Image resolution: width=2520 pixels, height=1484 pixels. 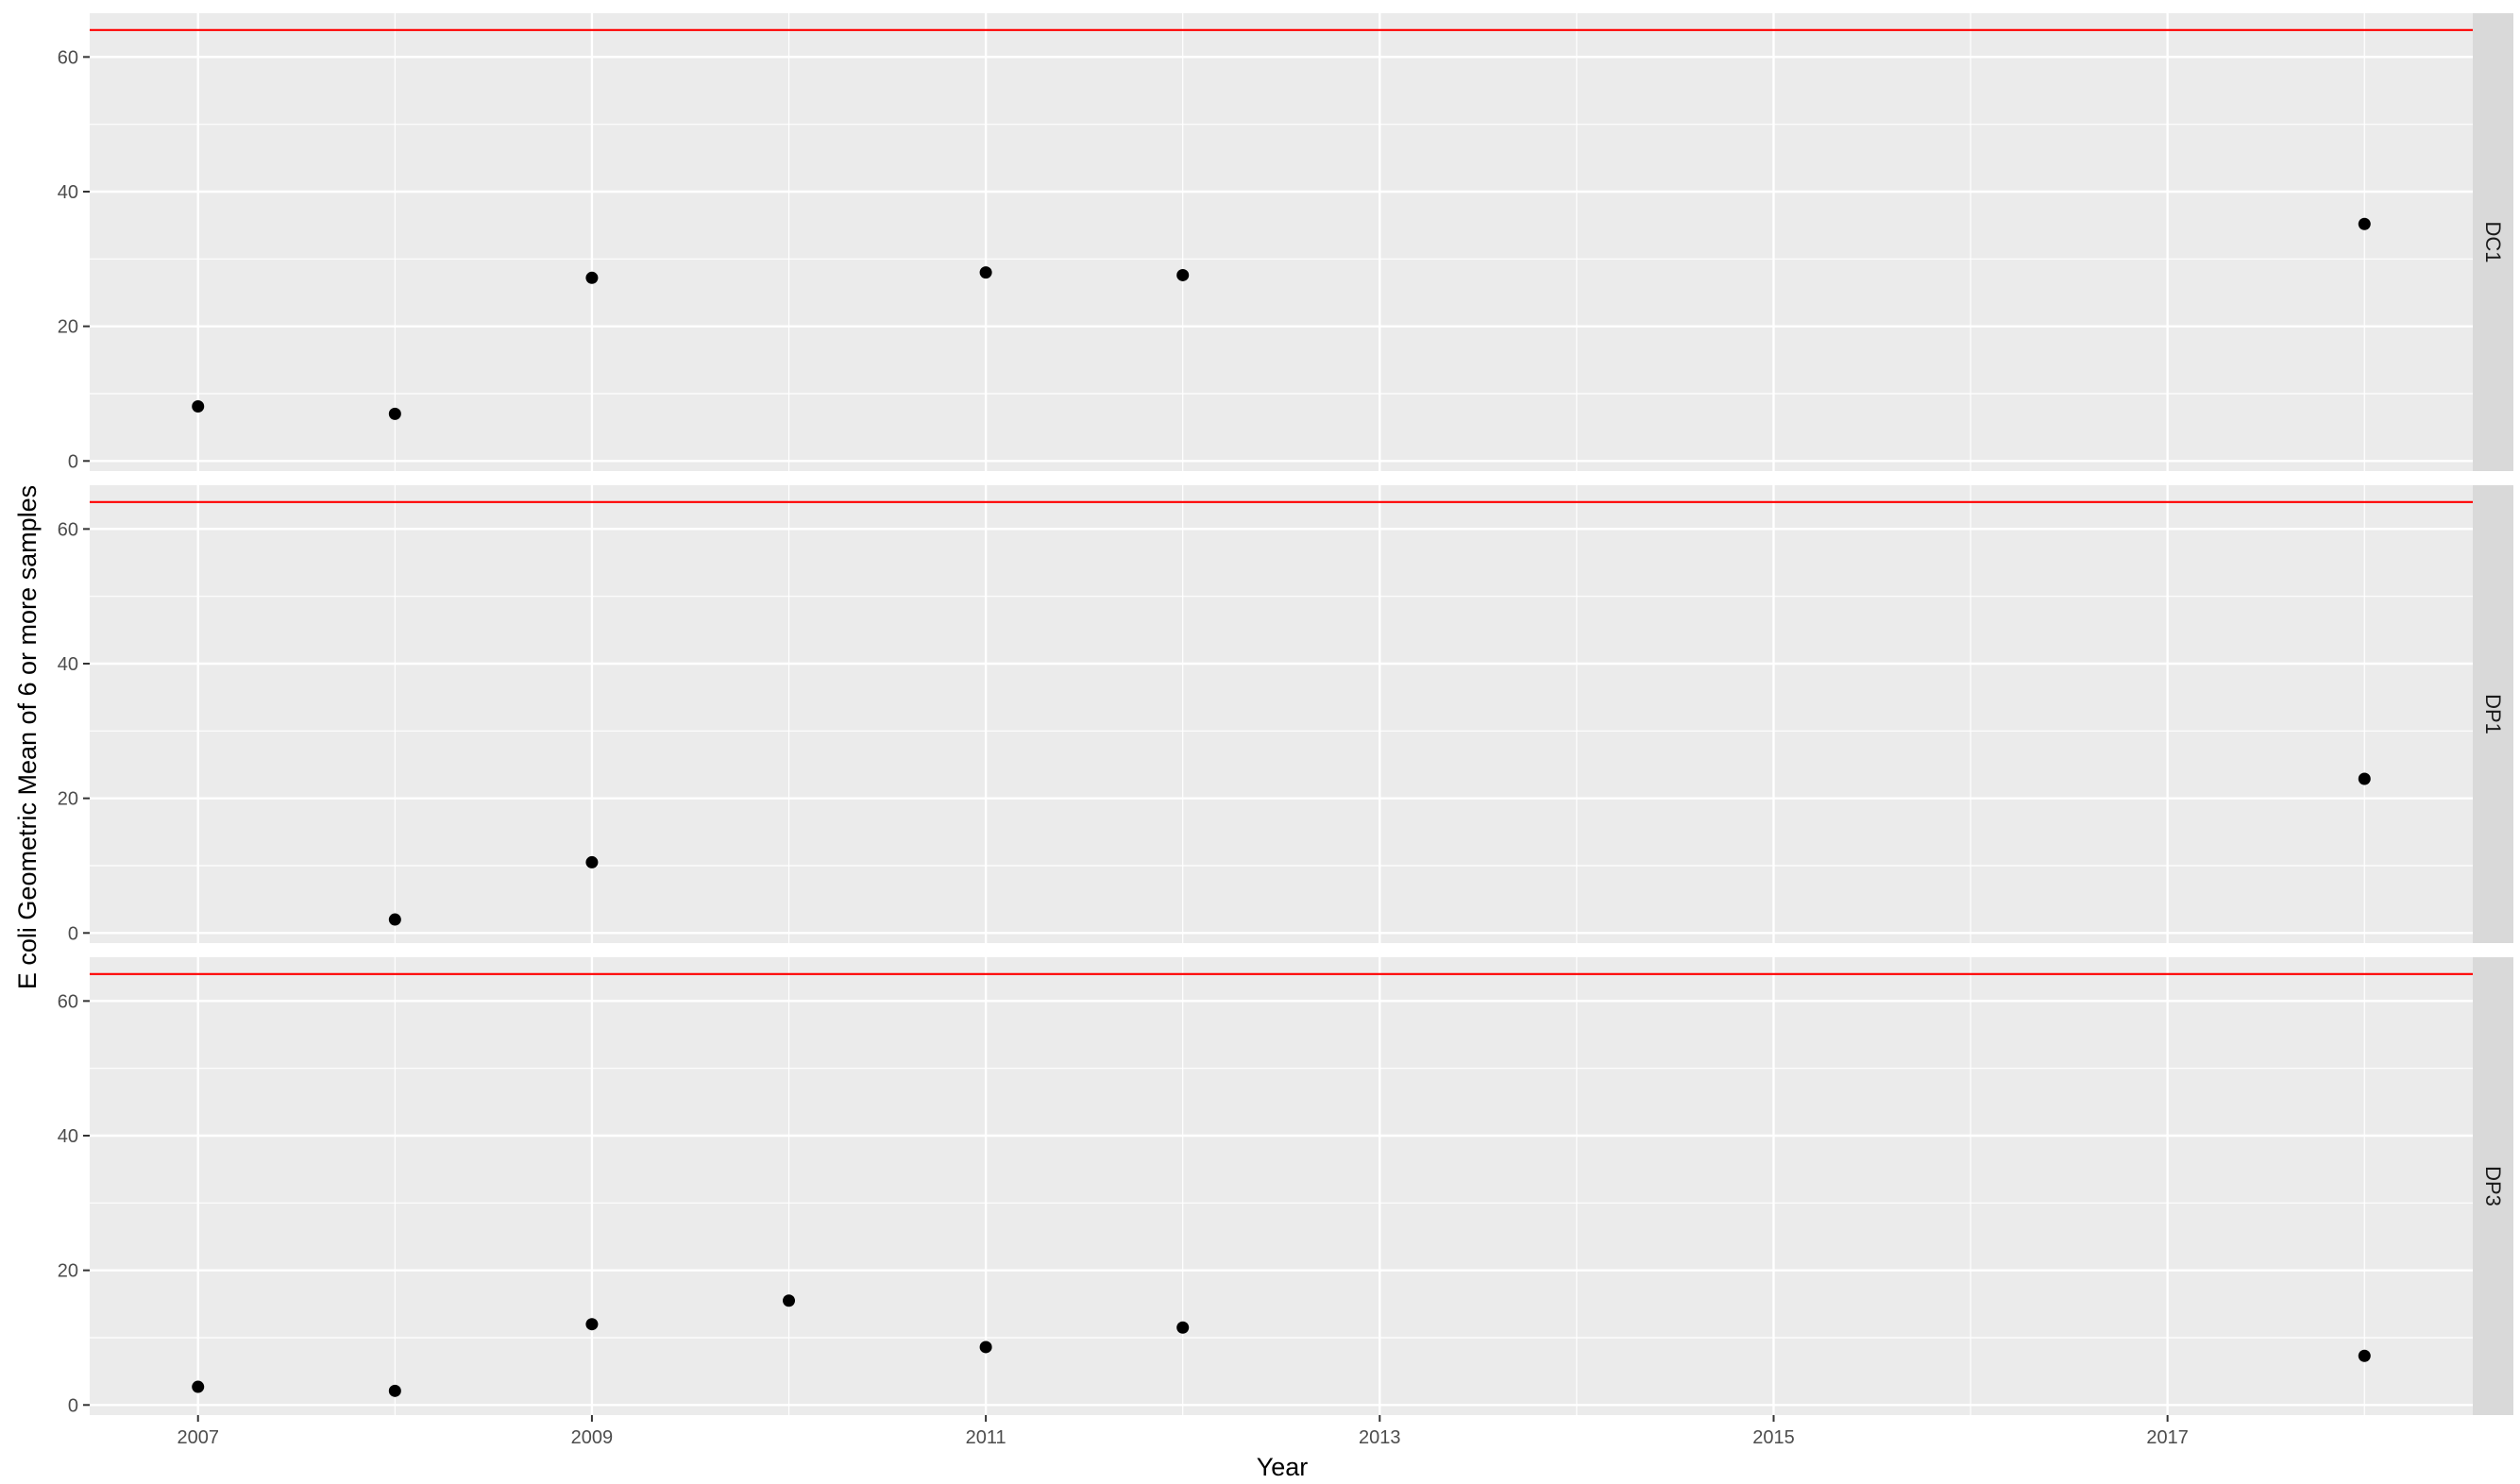 I want to click on x-tick-label: 2009, so click(x=592, y=1437).